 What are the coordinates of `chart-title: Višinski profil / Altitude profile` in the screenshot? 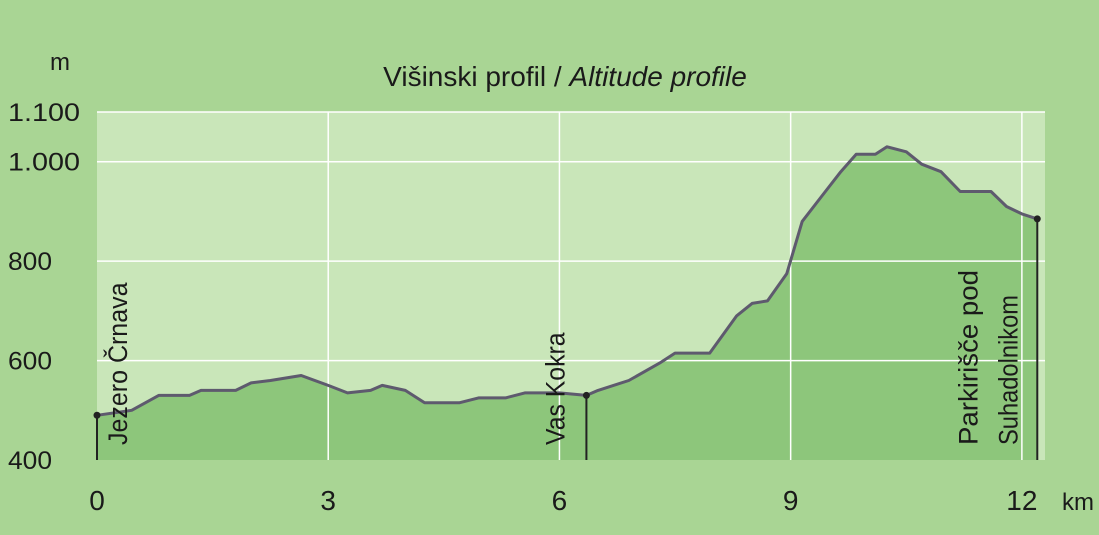 It's located at (565, 76).